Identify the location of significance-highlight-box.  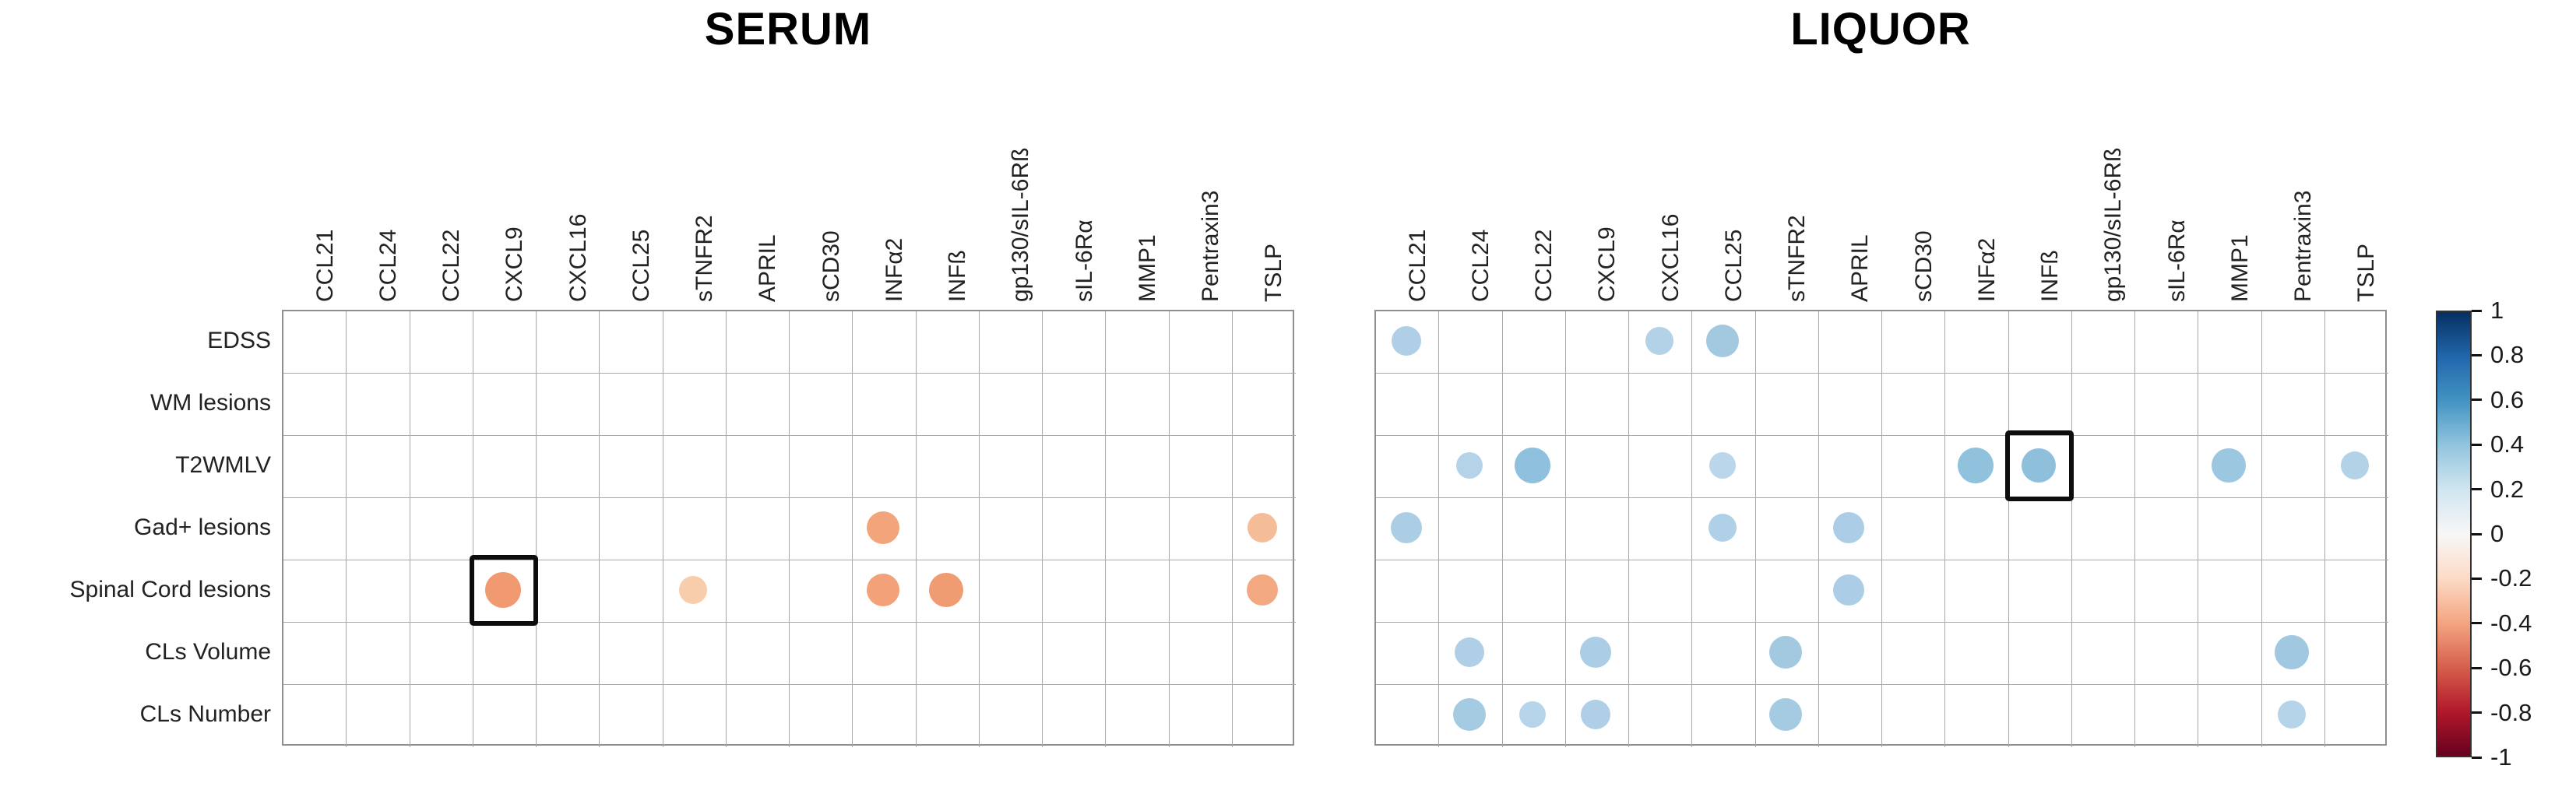
(2039, 465).